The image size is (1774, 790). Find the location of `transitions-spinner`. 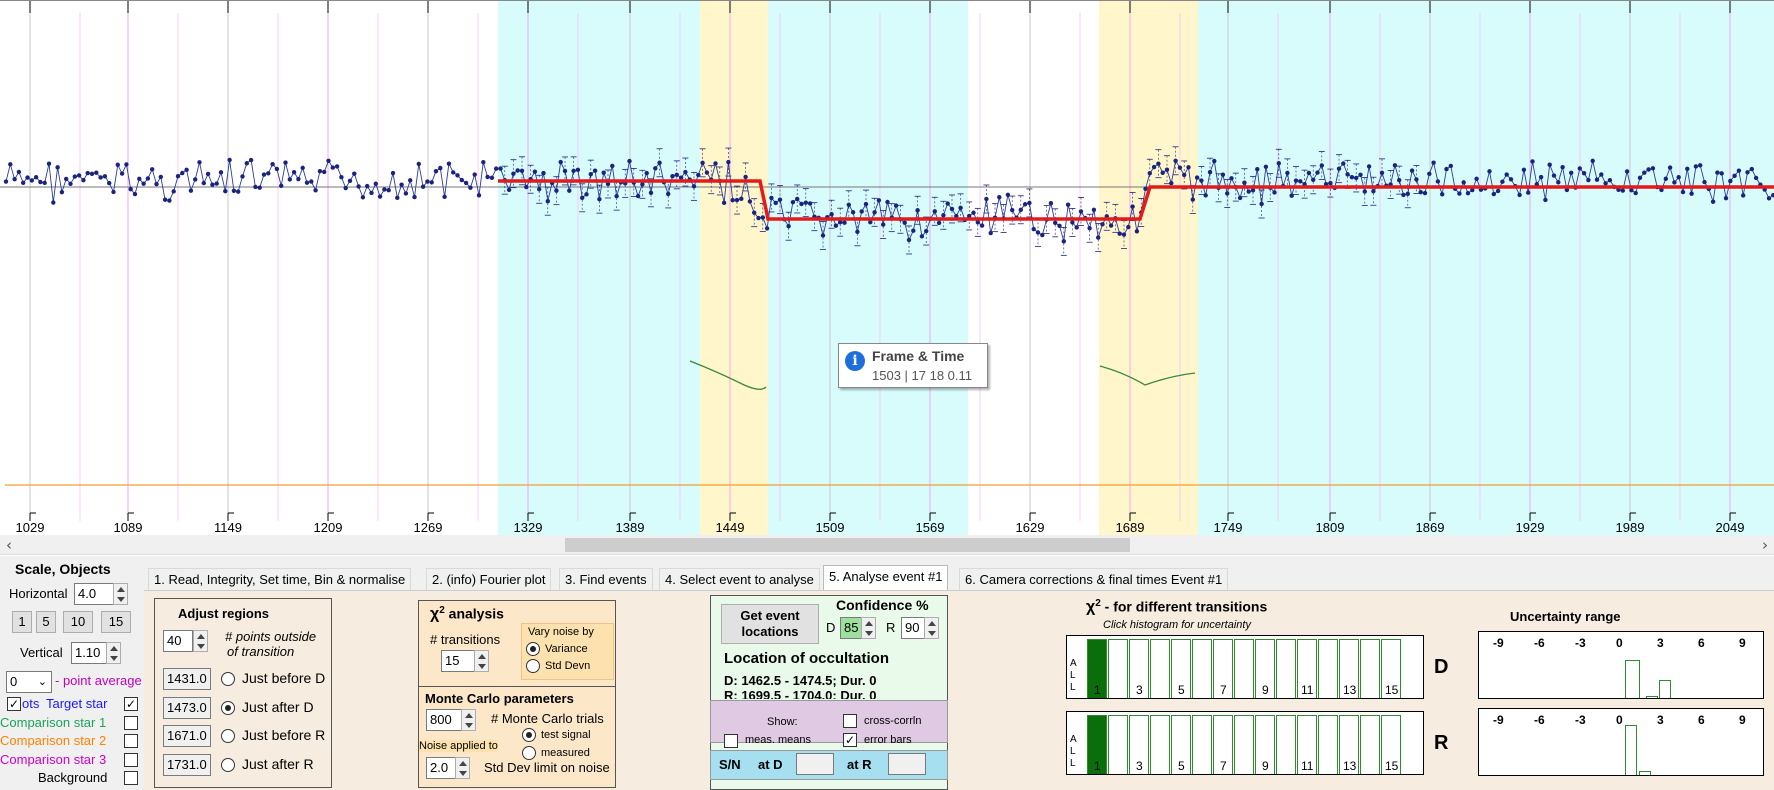

transitions-spinner is located at coordinates (481, 661).